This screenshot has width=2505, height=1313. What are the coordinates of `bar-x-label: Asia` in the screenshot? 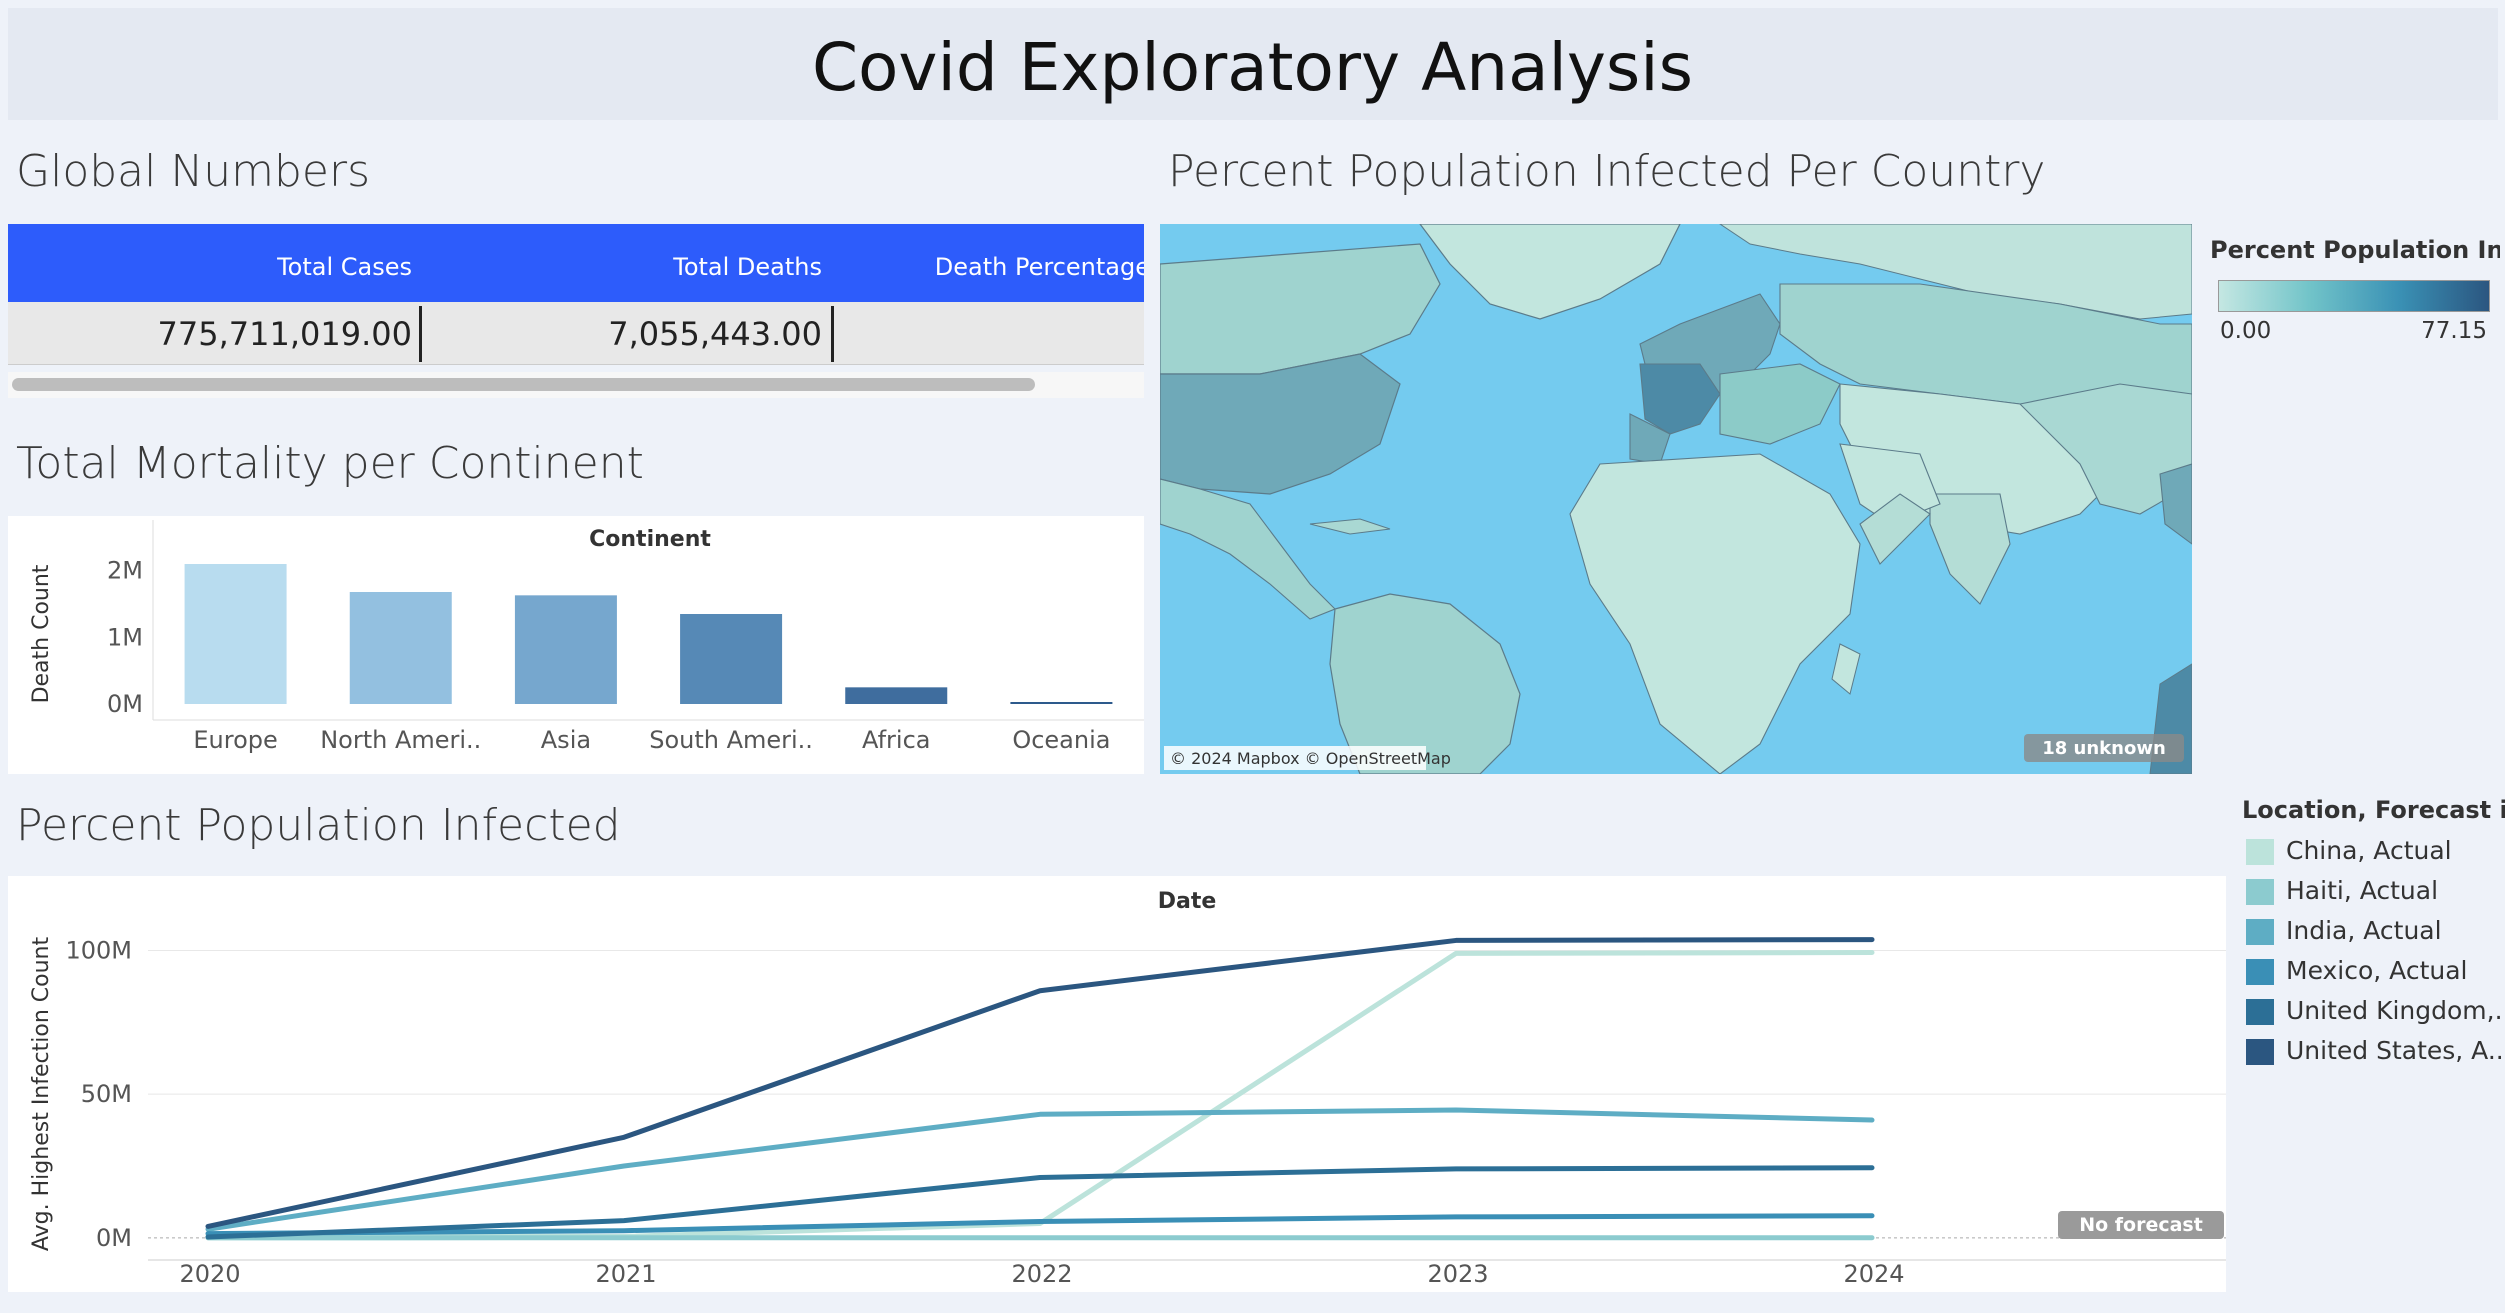 It's located at (566, 740).